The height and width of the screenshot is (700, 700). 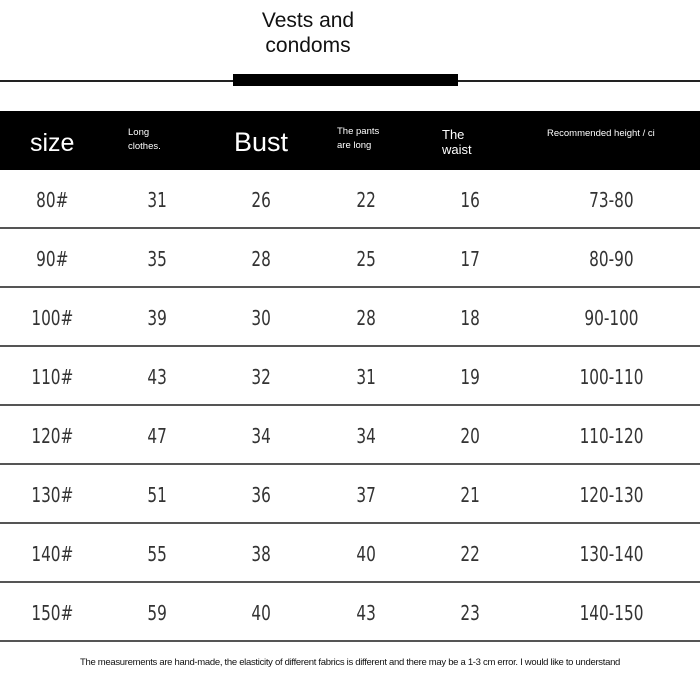 I want to click on cell-height: 120-130, so click(x=611, y=495).